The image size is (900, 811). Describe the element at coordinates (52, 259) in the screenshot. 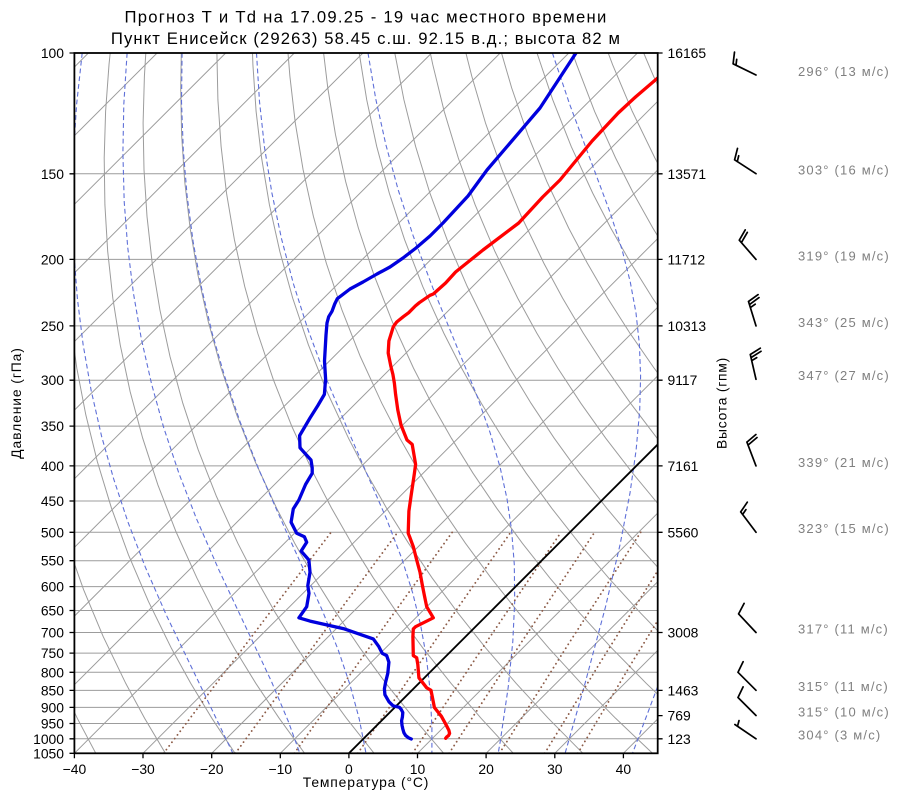

I see `svg-text: 200` at that location.